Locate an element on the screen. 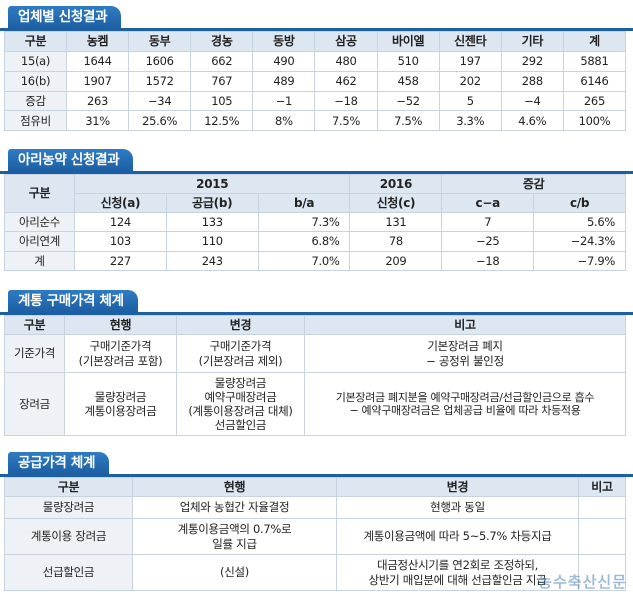 Image resolution: width=633 pixels, height=594 pixels. table-cell: 5 is located at coordinates (470, 101).